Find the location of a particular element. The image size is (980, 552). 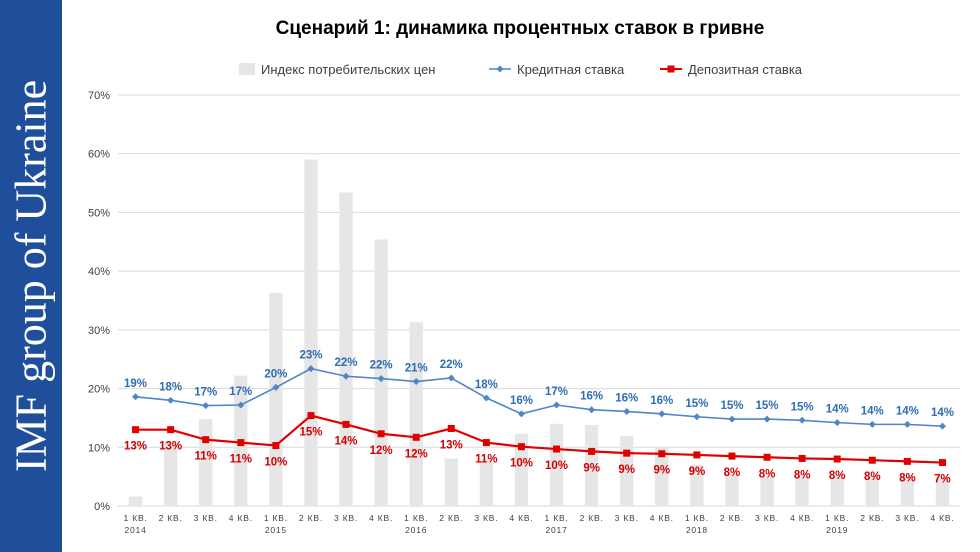

legend-marker-credit is located at coordinates (500, 69).